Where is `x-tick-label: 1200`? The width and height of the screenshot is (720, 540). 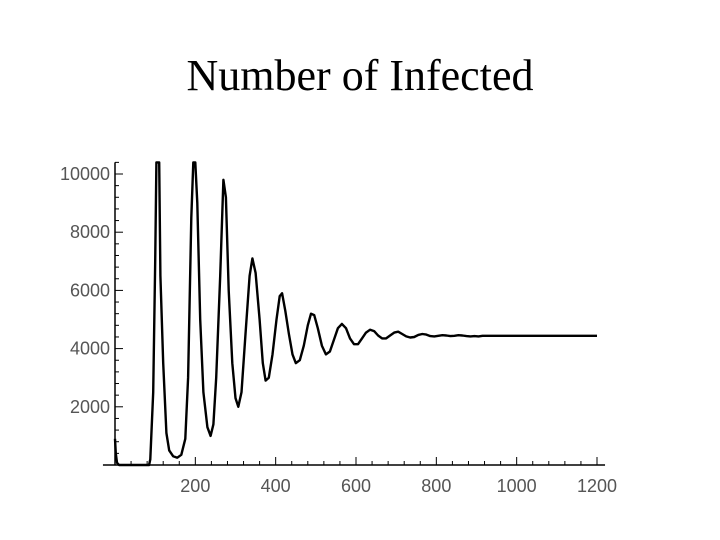
x-tick-label: 1200 is located at coordinates (597, 486).